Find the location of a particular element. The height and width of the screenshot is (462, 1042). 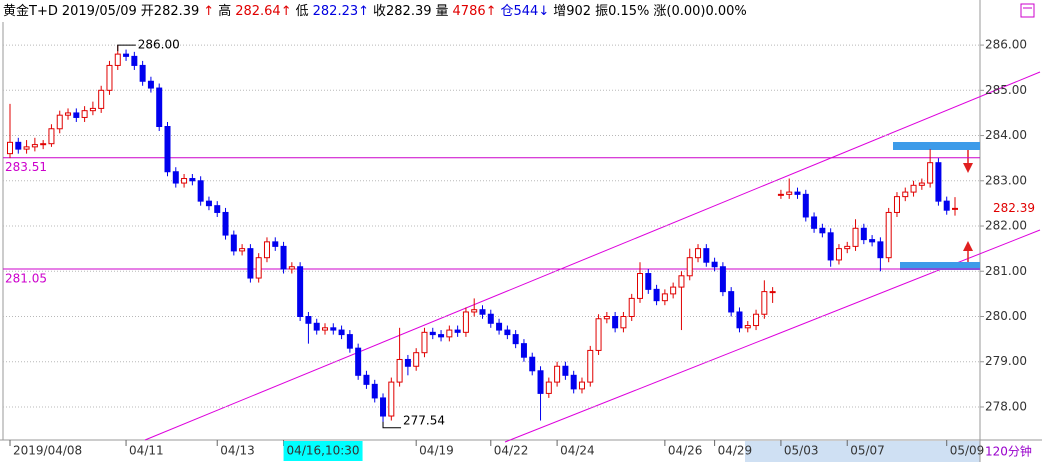

x-tick-label: 04/24 is located at coordinates (577, 451).